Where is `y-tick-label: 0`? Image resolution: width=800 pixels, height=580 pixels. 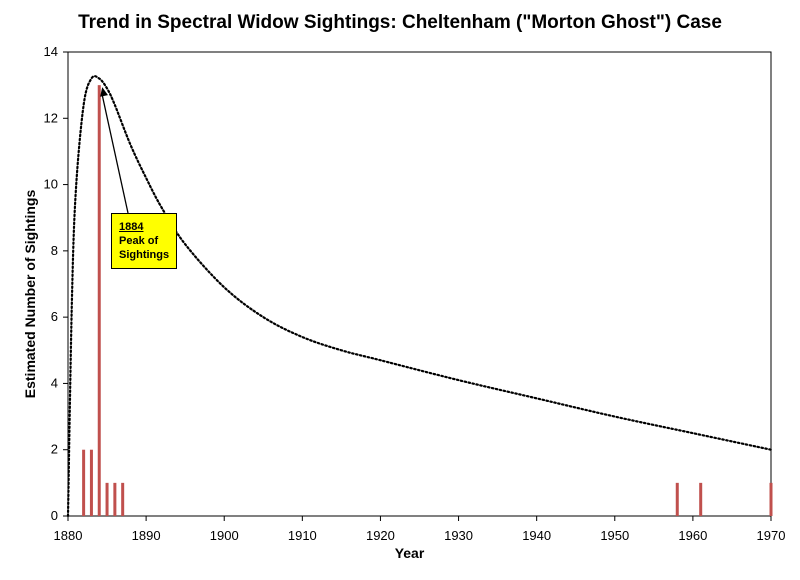 y-tick-label: 0 is located at coordinates (54, 515).